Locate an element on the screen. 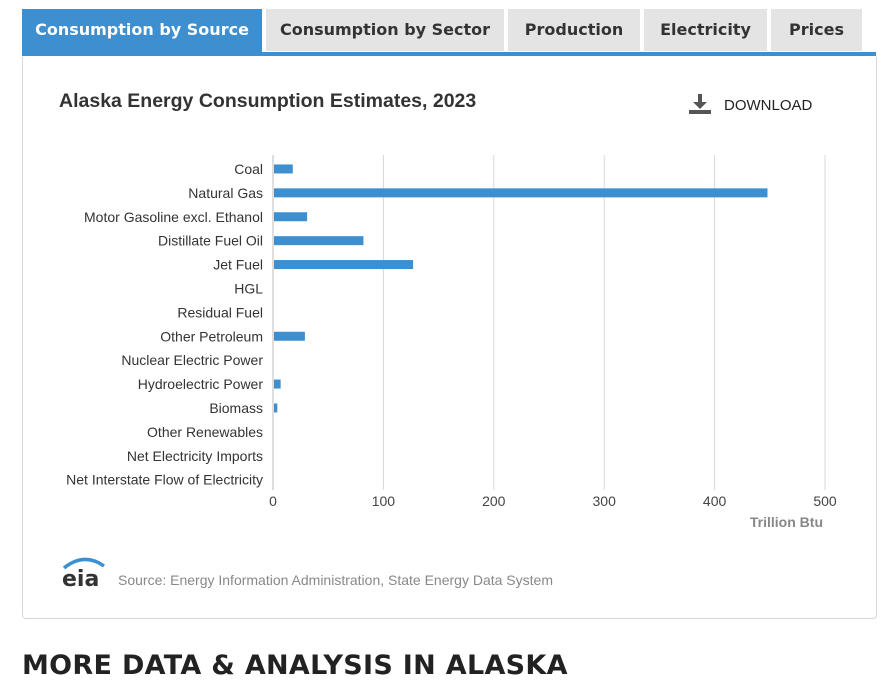 The image size is (887, 686). tab-underline is located at coordinates (449, 54).